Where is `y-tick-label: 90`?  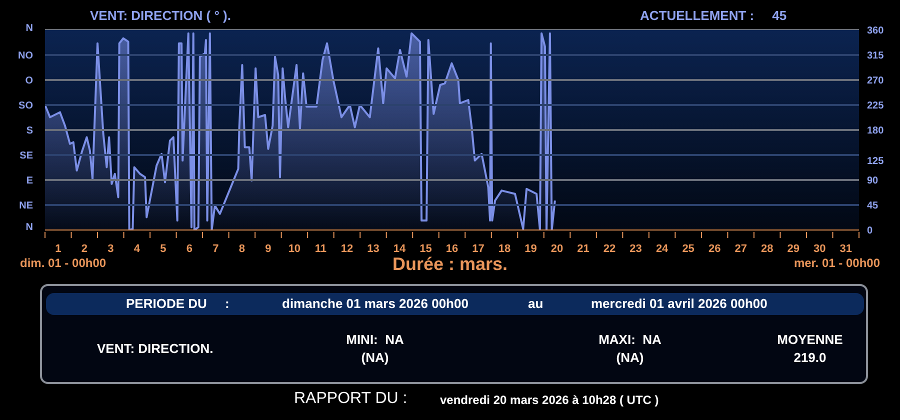 y-tick-label: 90 is located at coordinates (873, 181).